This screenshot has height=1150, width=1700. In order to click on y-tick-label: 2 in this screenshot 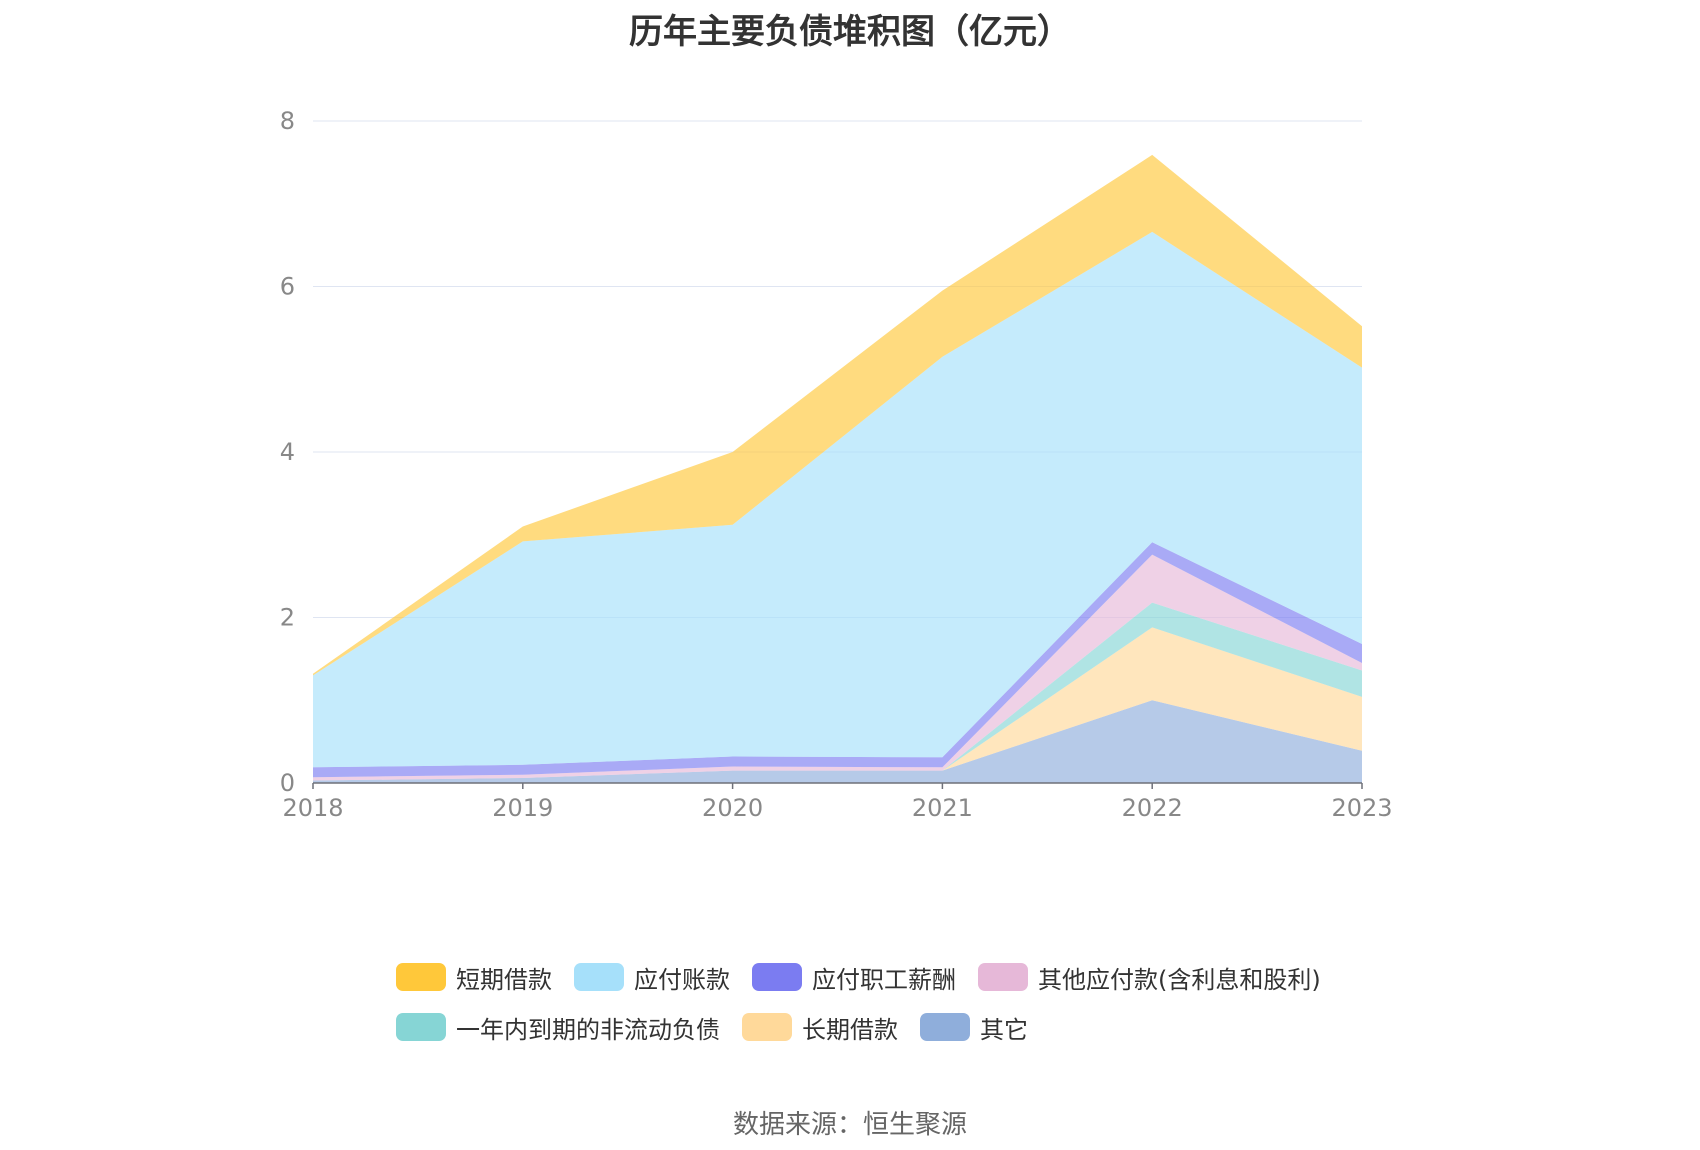, I will do `click(287, 618)`.